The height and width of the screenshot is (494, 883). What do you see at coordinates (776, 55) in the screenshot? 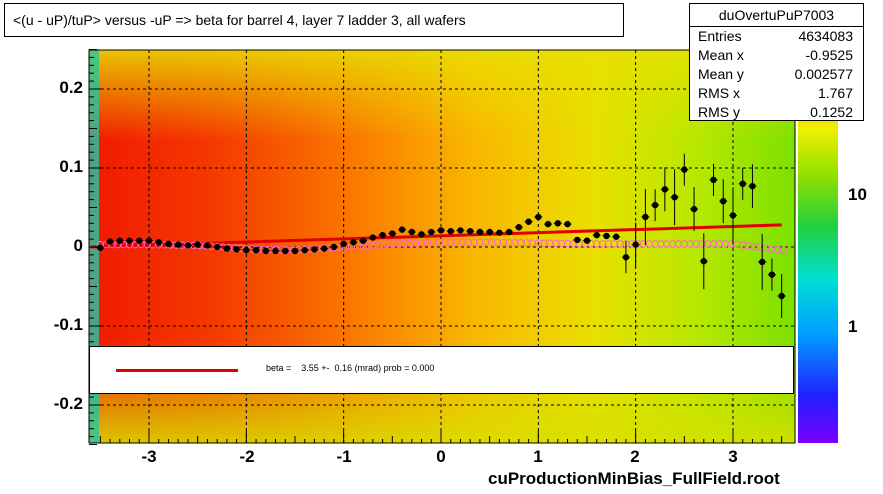
I see `stats-row-mean-x: Mean x -0.9525` at bounding box center [776, 55].